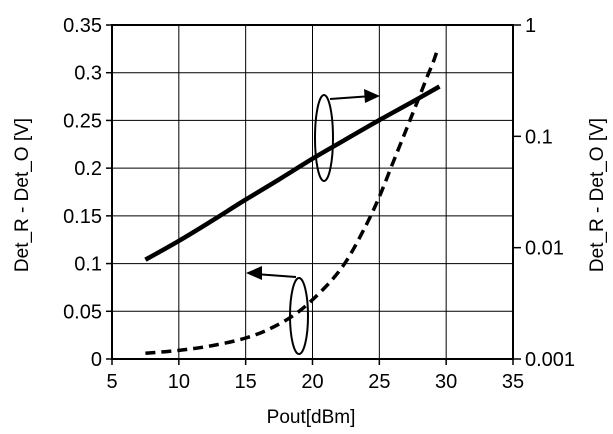  I want to click on right-axis-arrowhead, so click(372, 96).